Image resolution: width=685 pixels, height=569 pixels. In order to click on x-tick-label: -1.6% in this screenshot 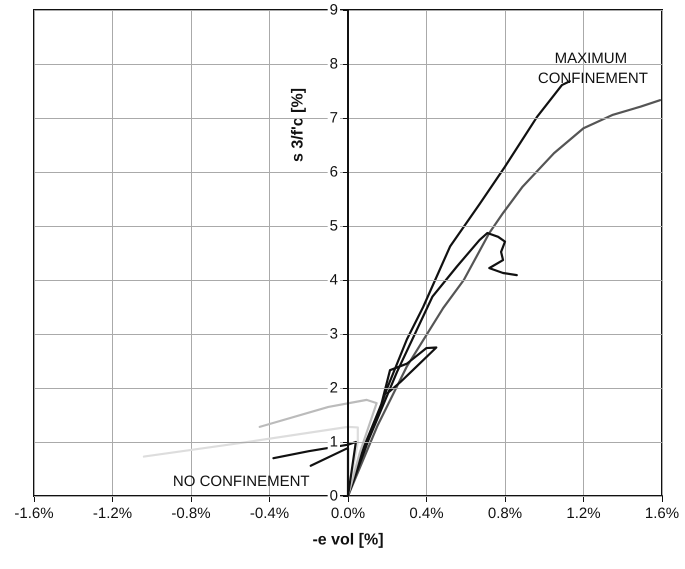, I will do `click(34, 513)`.